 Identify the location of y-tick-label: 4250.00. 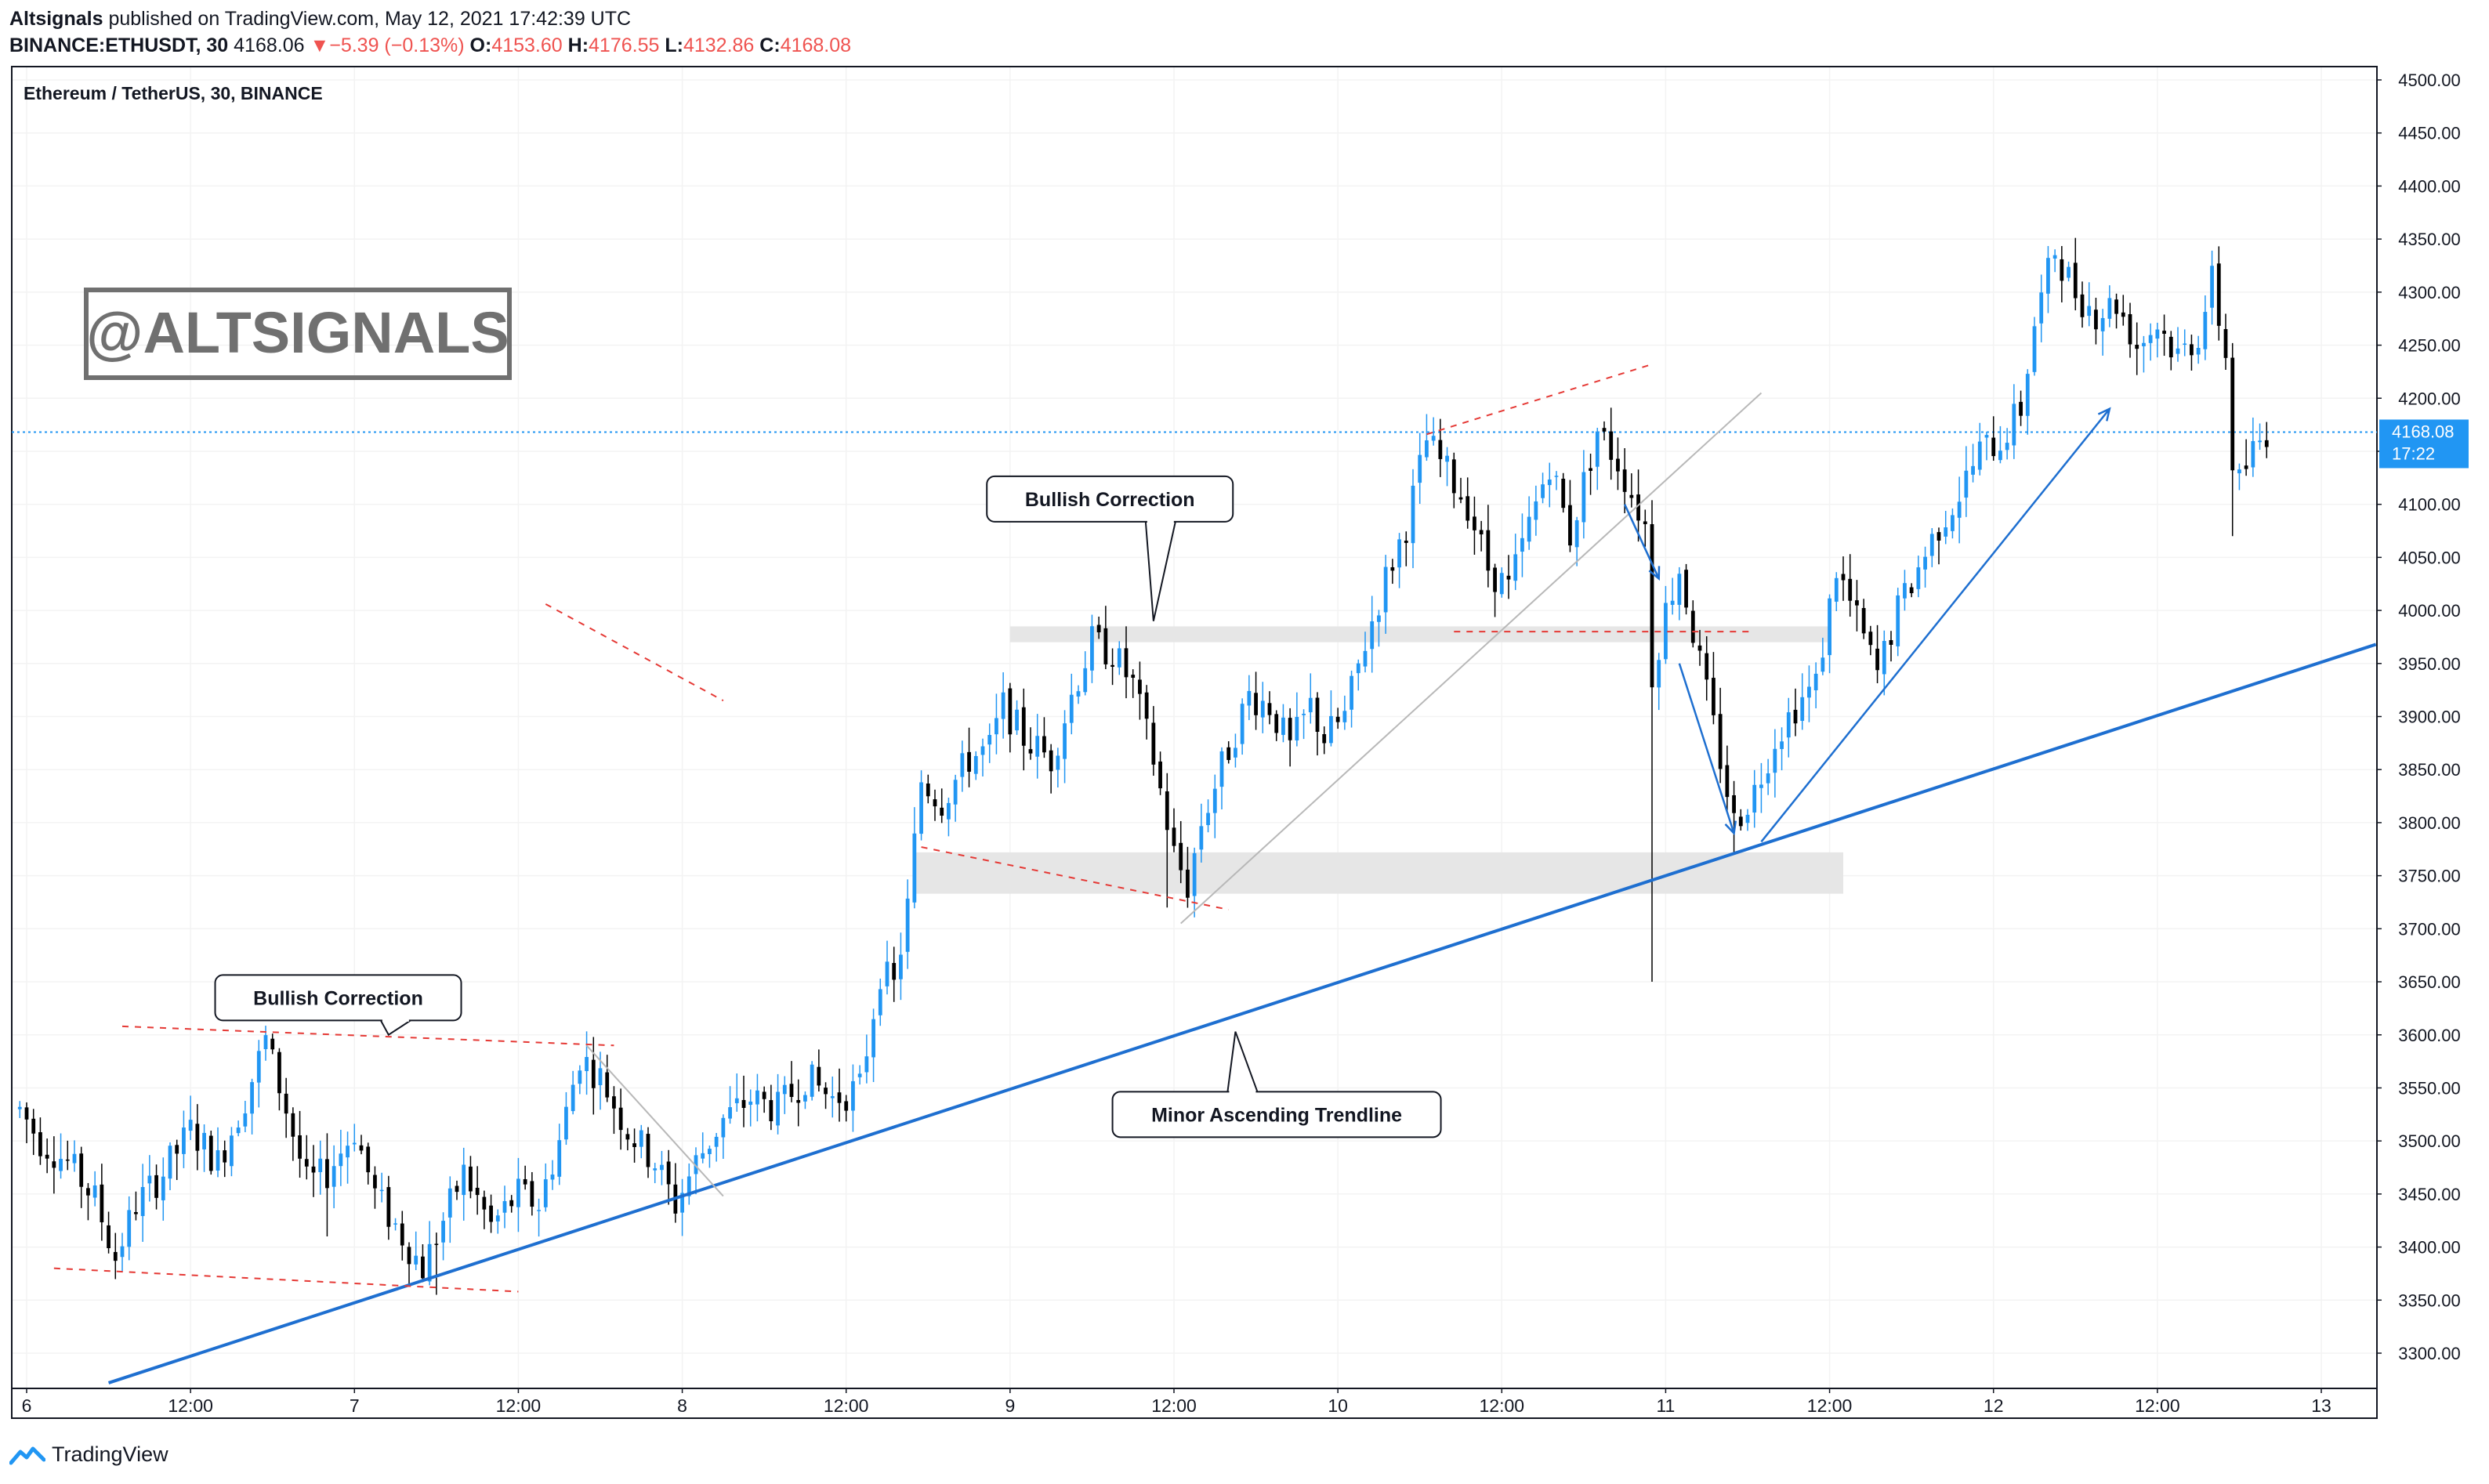
(2429, 346).